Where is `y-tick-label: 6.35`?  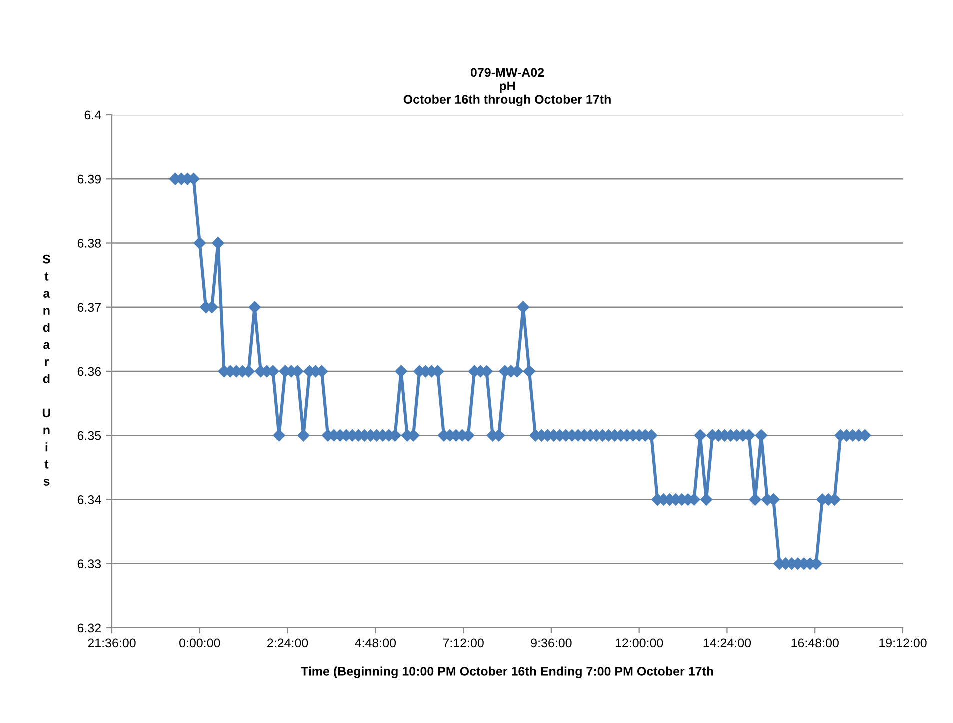 y-tick-label: 6.35 is located at coordinates (90, 435).